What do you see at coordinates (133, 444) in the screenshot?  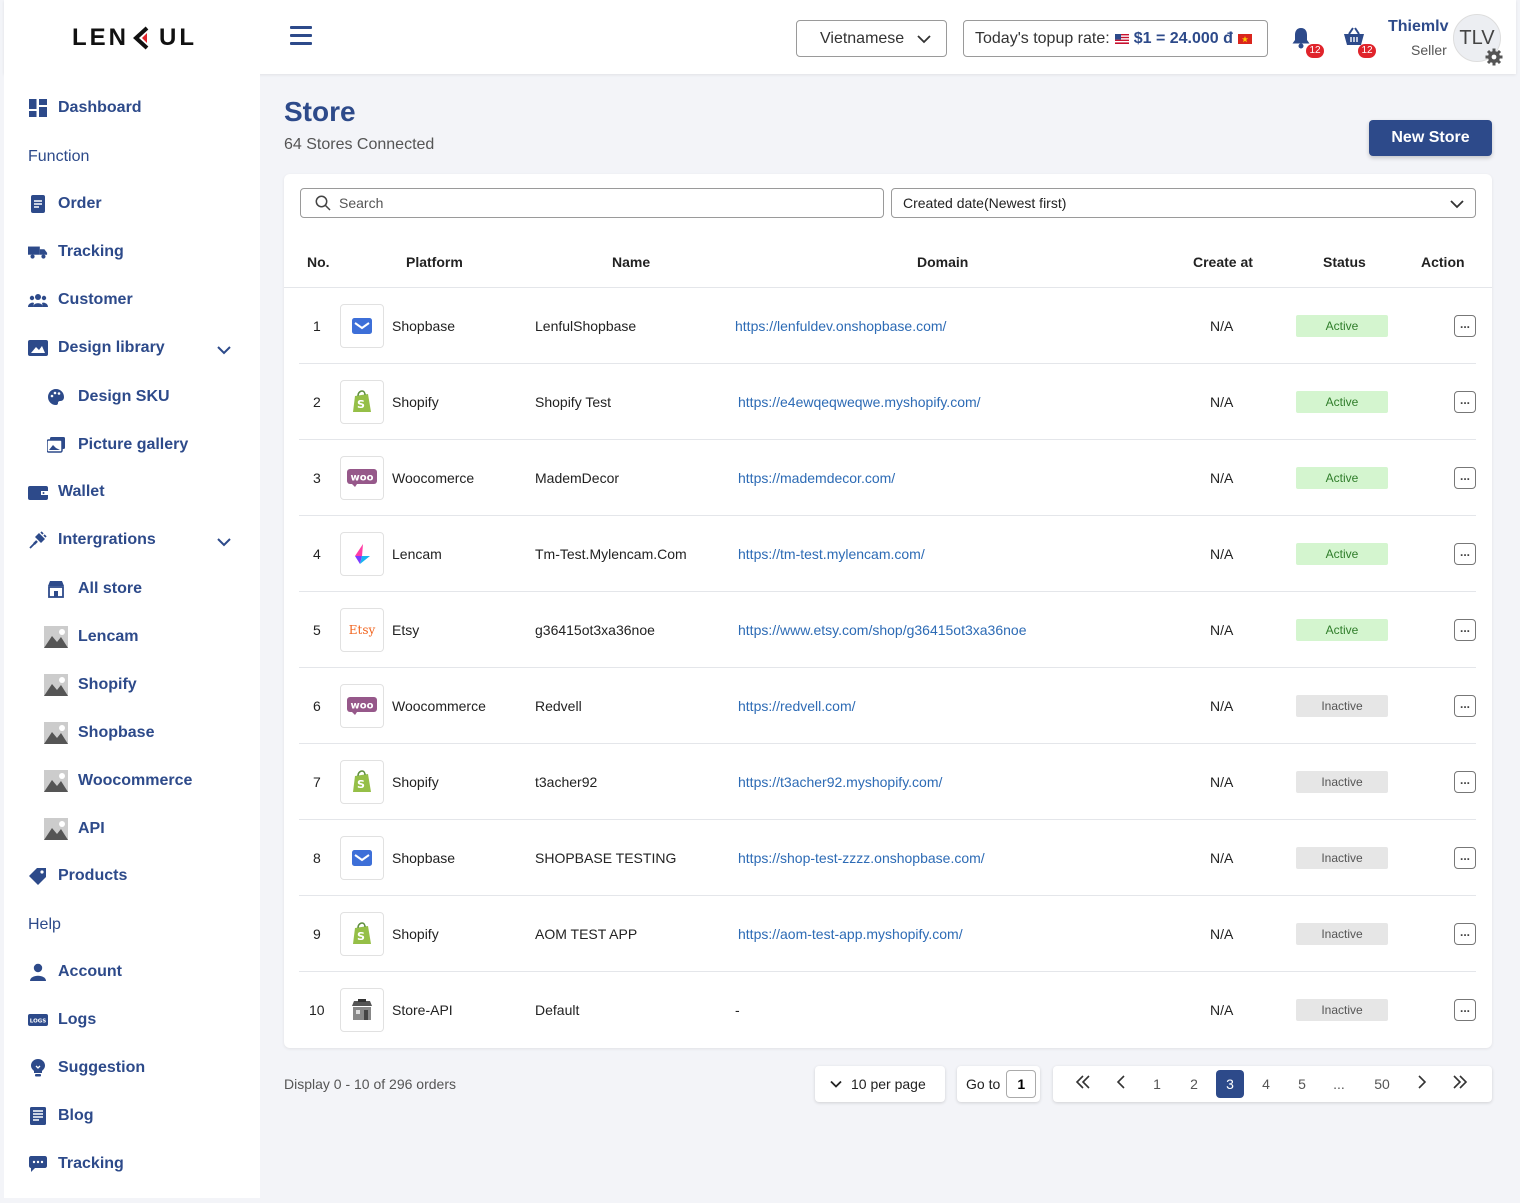 I see `sidebar-label: Picture gallery` at bounding box center [133, 444].